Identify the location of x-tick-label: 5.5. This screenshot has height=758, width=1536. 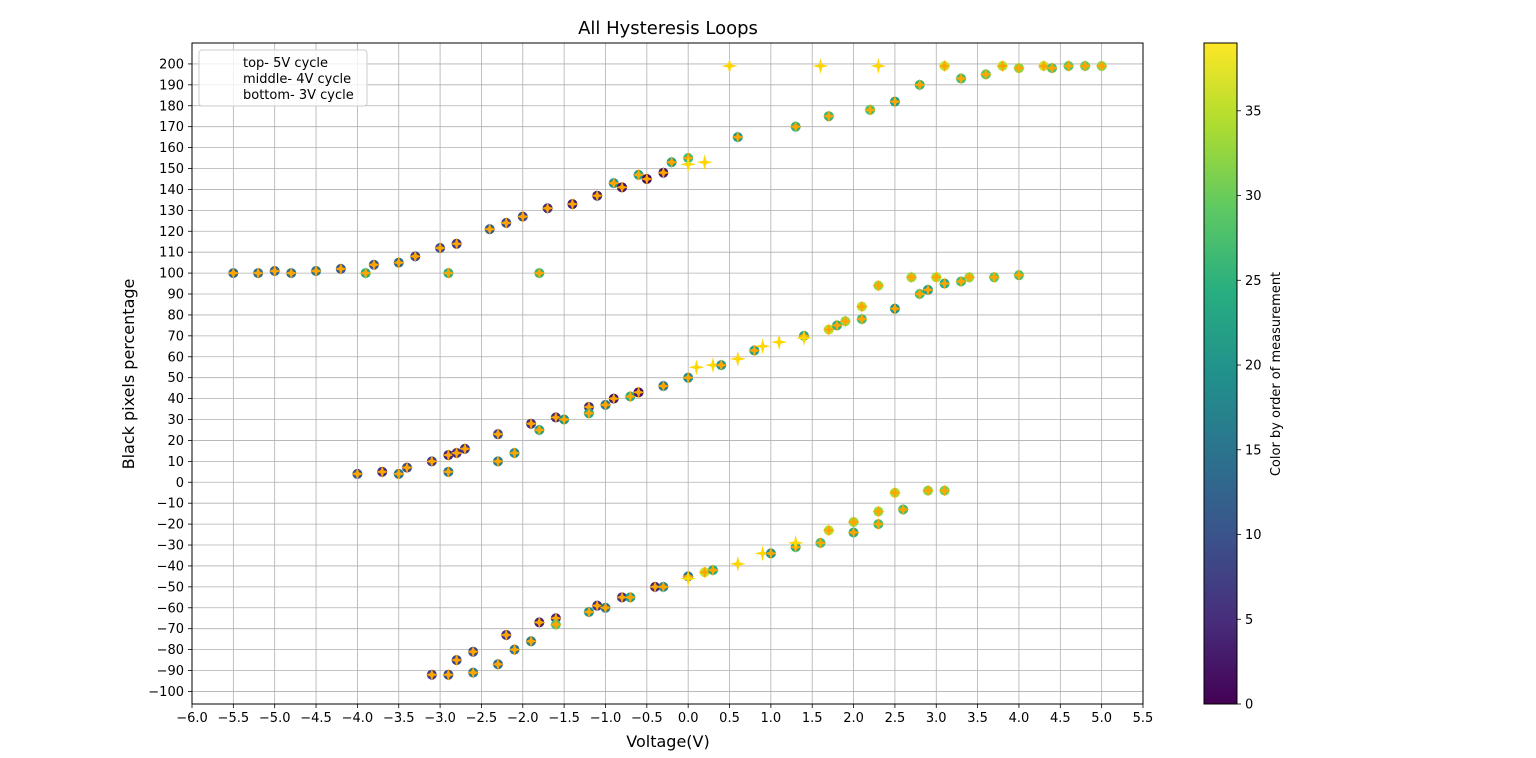
(1143, 718).